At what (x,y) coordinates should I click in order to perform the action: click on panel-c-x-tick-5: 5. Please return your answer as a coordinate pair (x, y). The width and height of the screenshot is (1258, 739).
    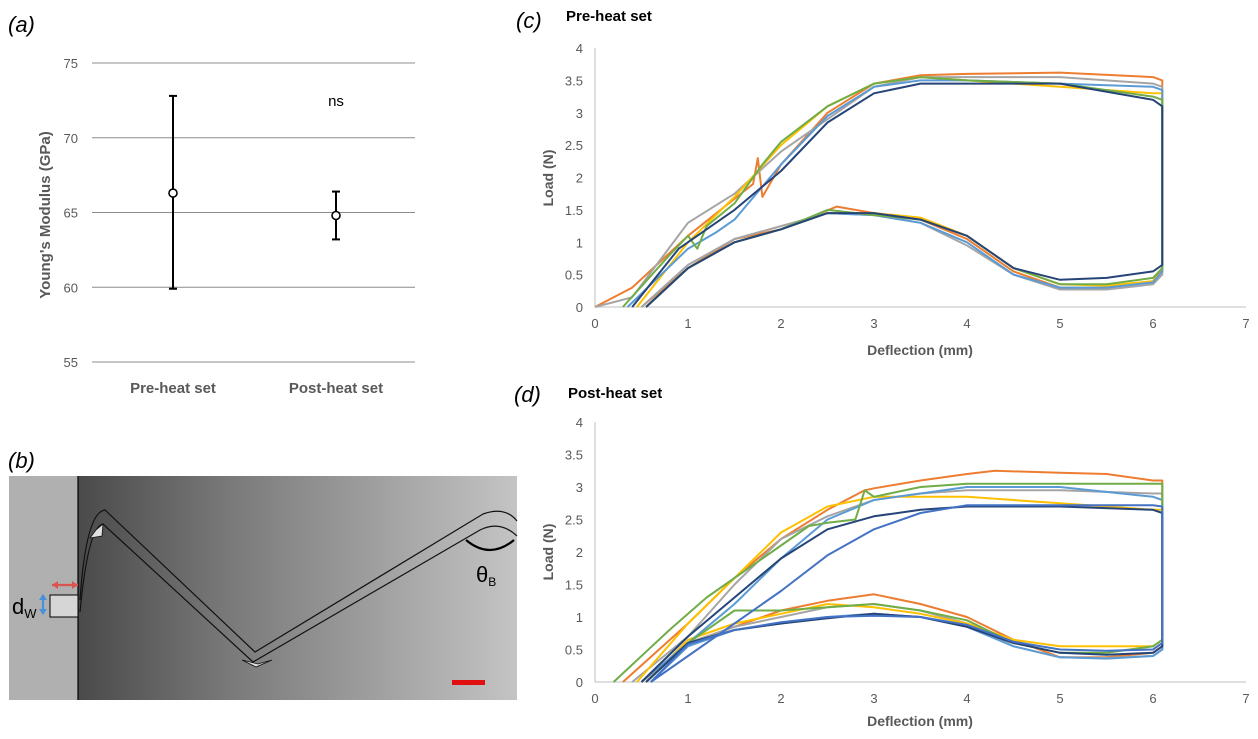
    Looking at the image, I should click on (1059, 323).